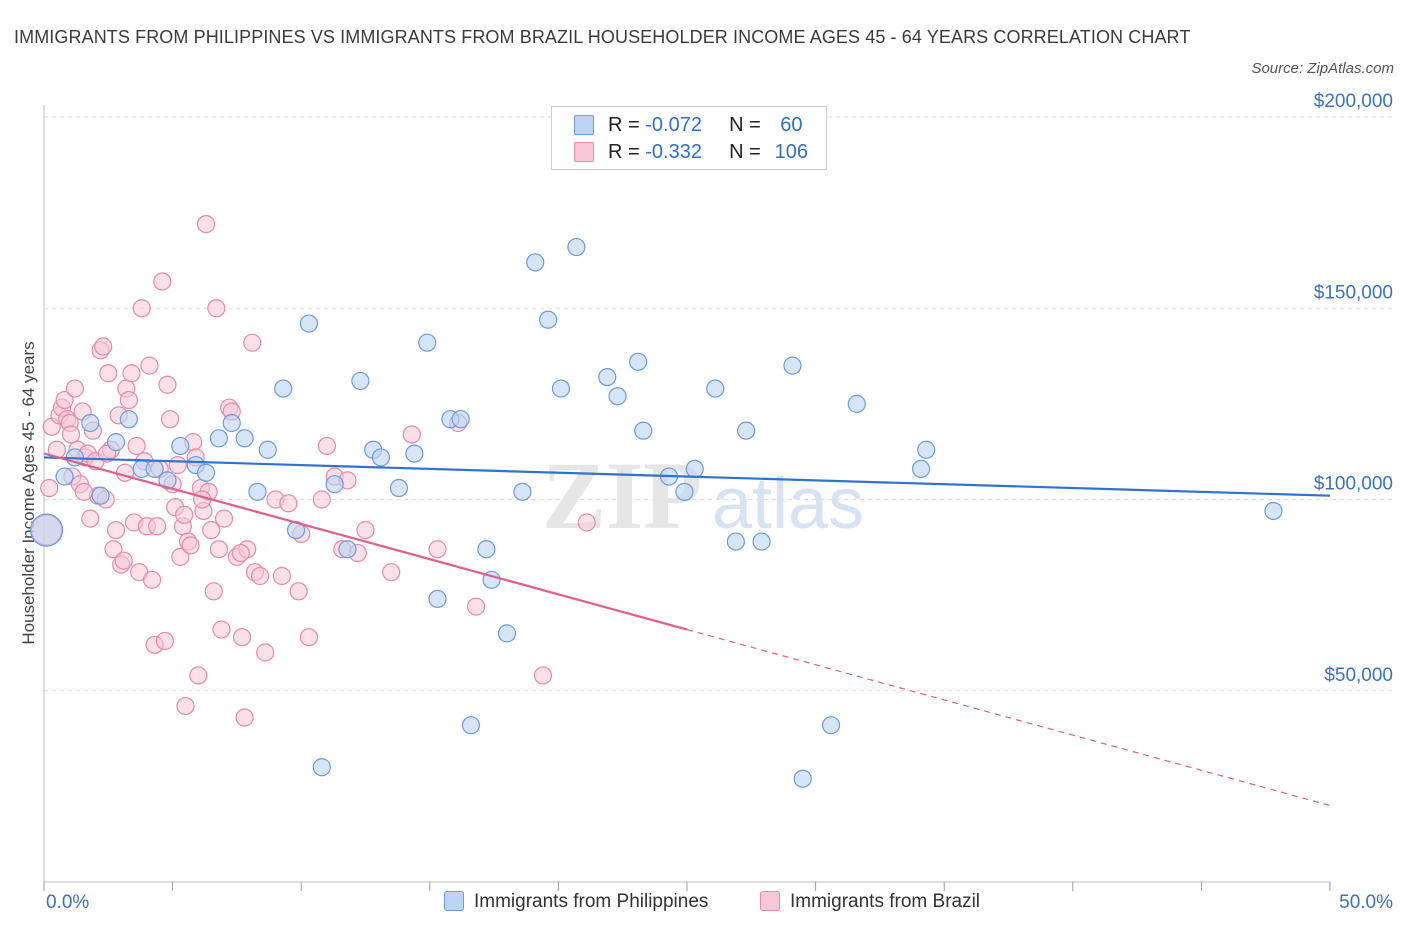 The image size is (1406, 930). What do you see at coordinates (770, 901) in the screenshot?
I see `bottom-legend-swatch-brazil` at bounding box center [770, 901].